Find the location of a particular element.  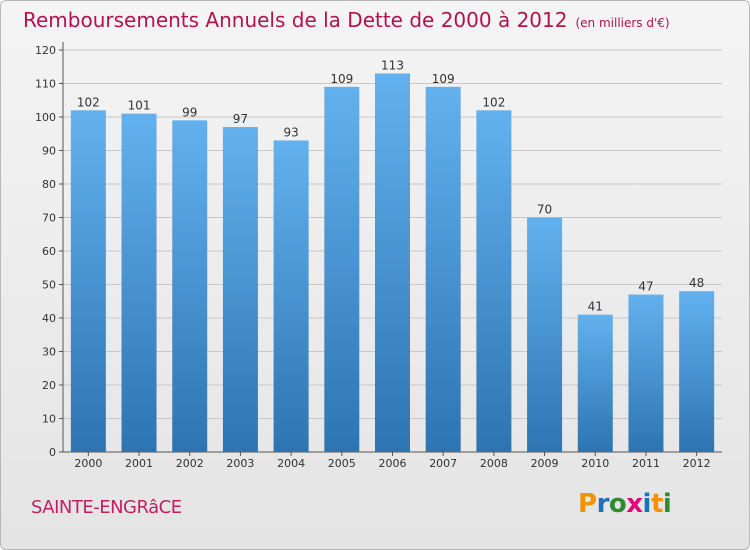

bar-value-label: 47 is located at coordinates (645, 287).